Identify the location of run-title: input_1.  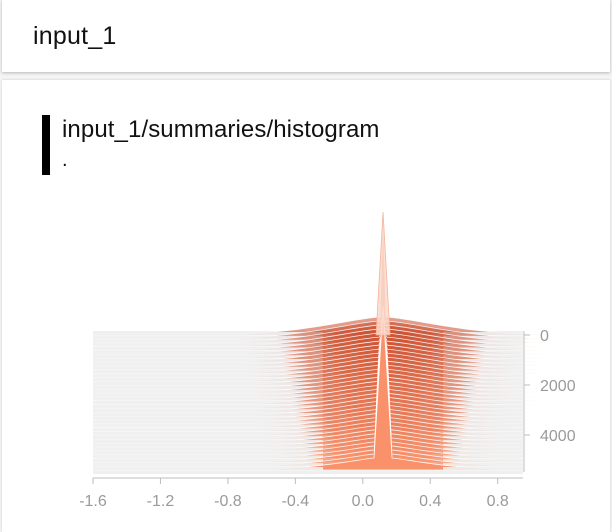
(75, 36).